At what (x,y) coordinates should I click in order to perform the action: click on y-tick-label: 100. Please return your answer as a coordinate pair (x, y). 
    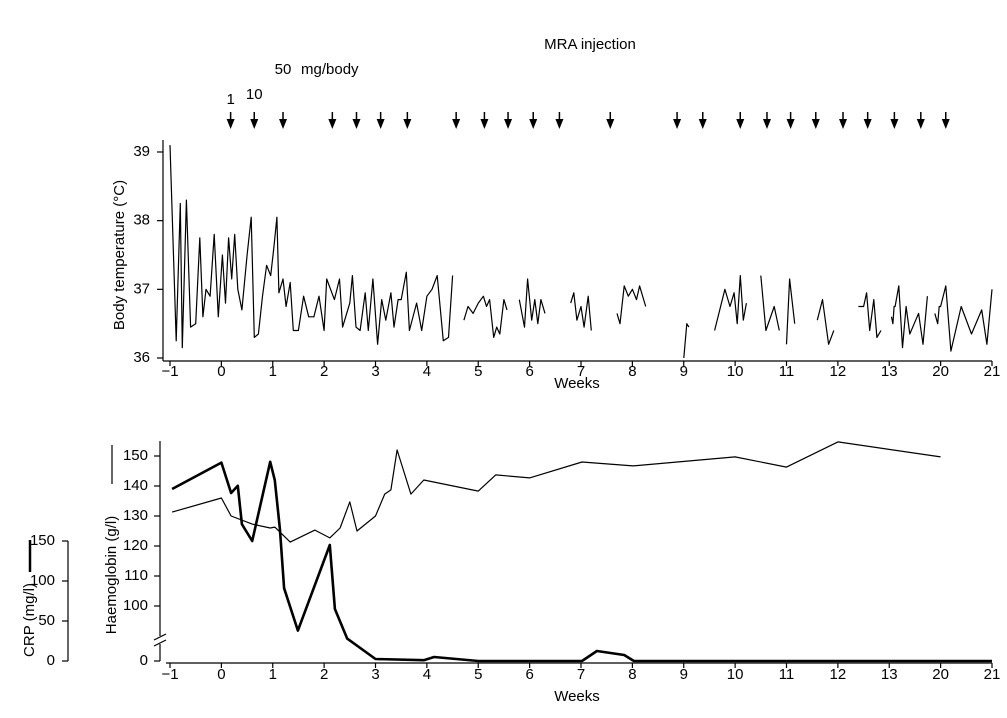
    Looking at the image, I should click on (42, 580).